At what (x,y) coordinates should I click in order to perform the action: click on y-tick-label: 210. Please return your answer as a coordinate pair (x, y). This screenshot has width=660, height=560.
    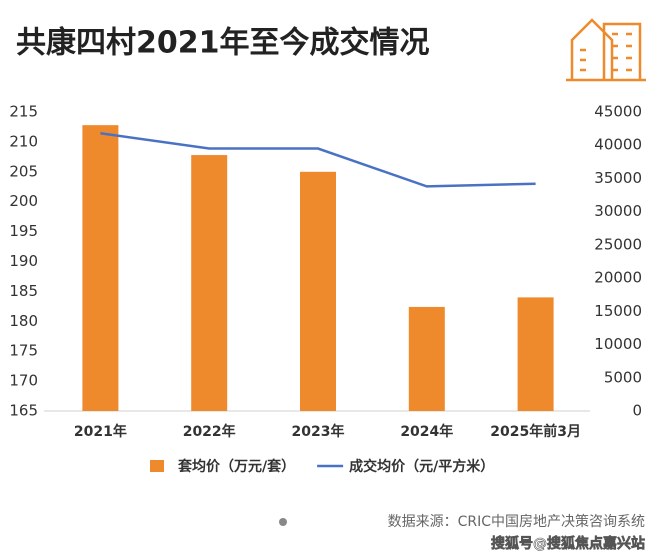
    Looking at the image, I should click on (23, 141).